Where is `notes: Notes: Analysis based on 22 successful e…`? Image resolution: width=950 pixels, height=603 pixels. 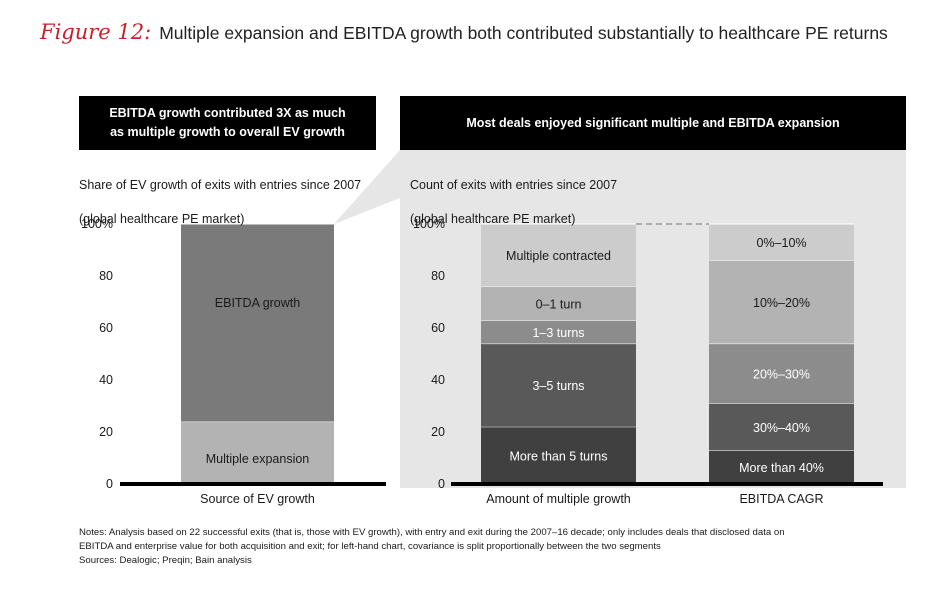
notes: Notes: Analysis based on 22 successful e… is located at coordinates (509, 547).